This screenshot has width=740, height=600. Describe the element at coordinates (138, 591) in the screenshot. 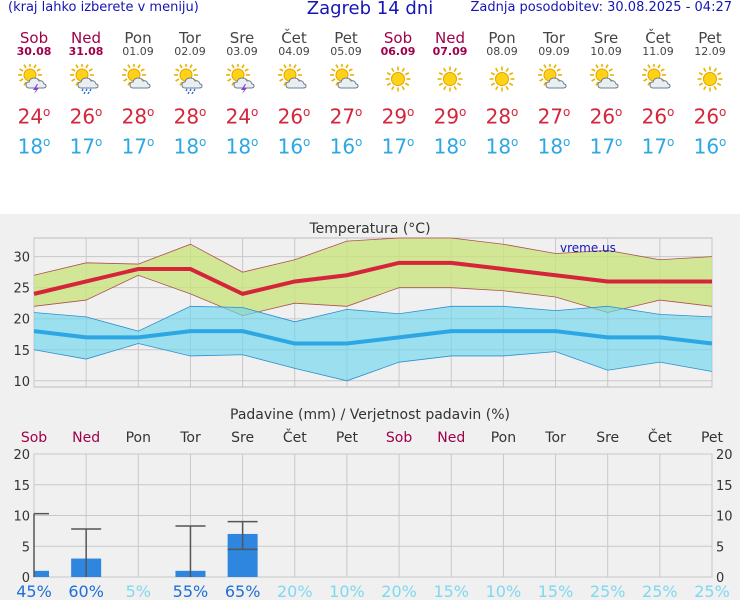

I see `precipitation-probability: 5%` at that location.